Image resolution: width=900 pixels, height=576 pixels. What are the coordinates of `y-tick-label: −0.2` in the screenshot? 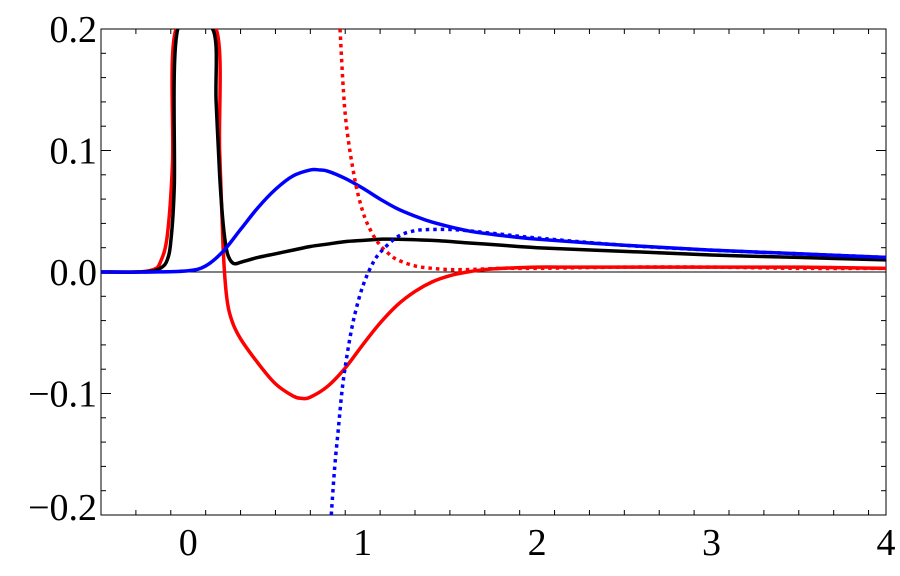 It's located at (62, 508).